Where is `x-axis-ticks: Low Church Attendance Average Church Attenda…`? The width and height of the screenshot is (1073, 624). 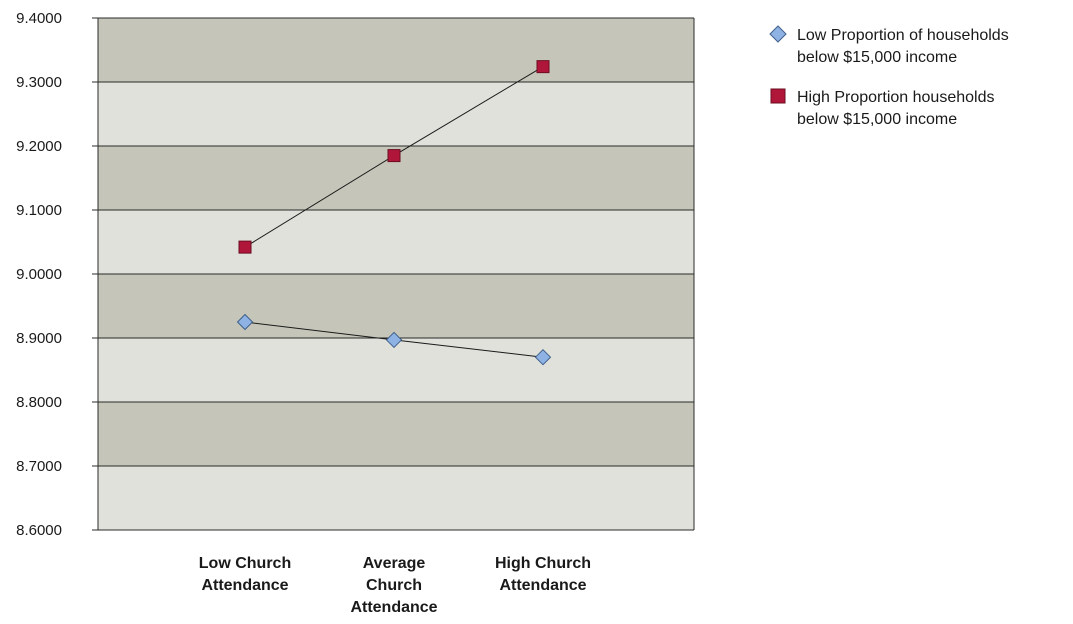 x-axis-ticks: Low Church Attendance Average Church Attenda… is located at coordinates (395, 585).